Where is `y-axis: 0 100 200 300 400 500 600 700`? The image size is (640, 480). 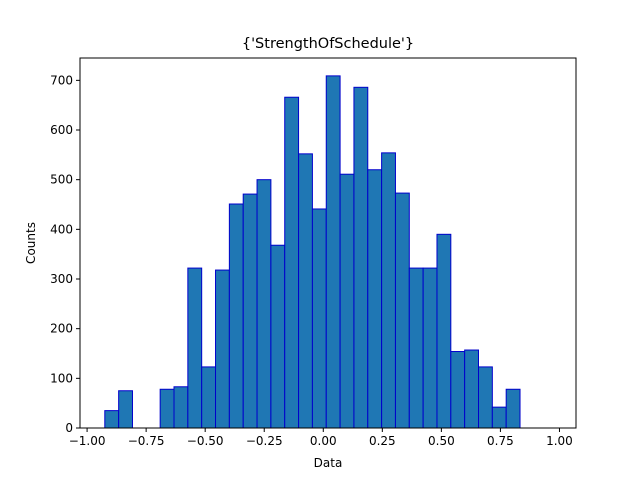 y-axis: 0 100 200 300 400 500 600 700 is located at coordinates (65, 254).